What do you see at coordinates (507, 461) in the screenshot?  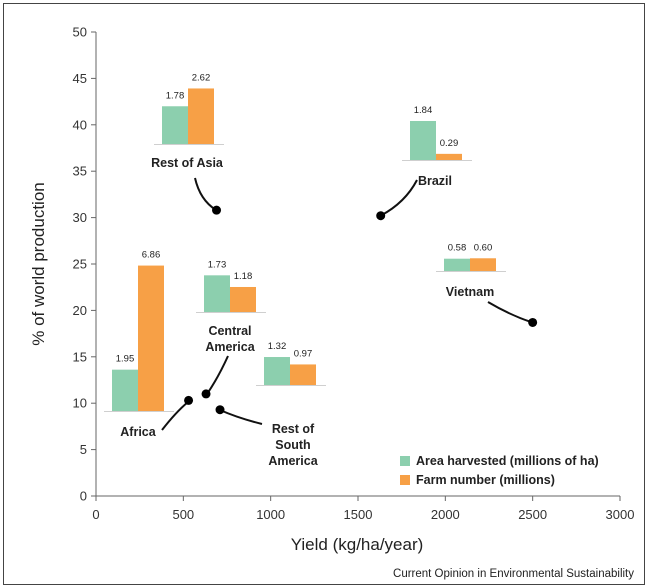 I see `legend-label-area: Area harvested (millions of ha)` at bounding box center [507, 461].